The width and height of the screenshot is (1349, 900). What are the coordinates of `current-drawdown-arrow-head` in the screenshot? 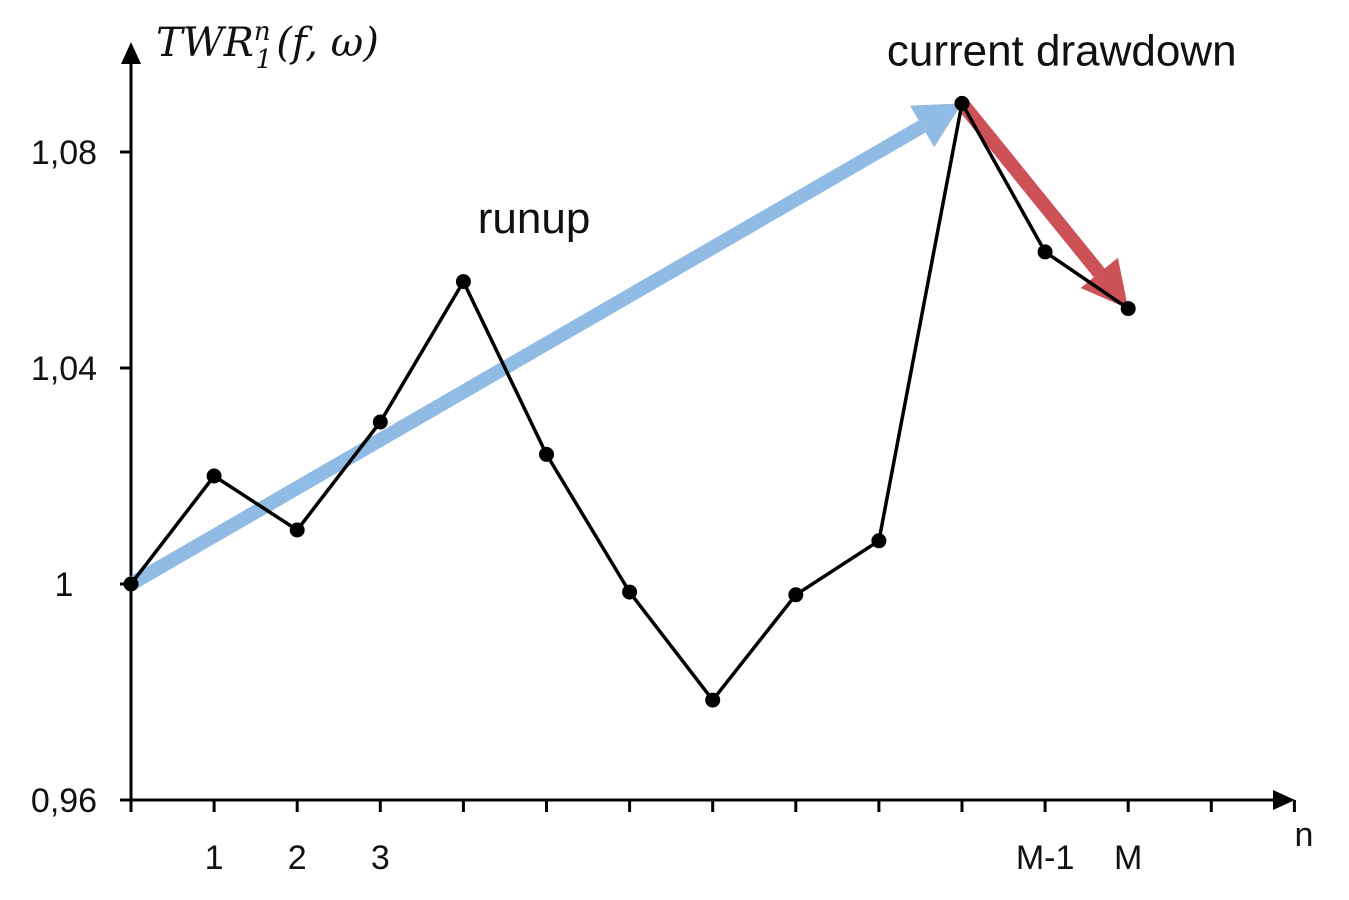 It's located at (1104, 283).